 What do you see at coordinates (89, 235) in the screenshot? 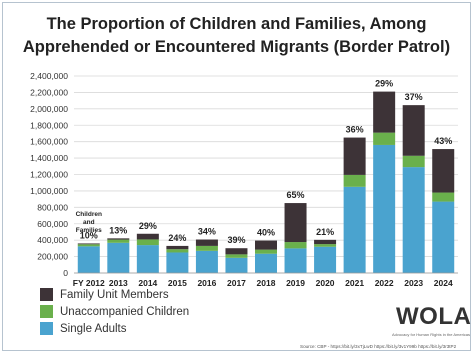
I see `percent-label: 10%` at bounding box center [89, 235].